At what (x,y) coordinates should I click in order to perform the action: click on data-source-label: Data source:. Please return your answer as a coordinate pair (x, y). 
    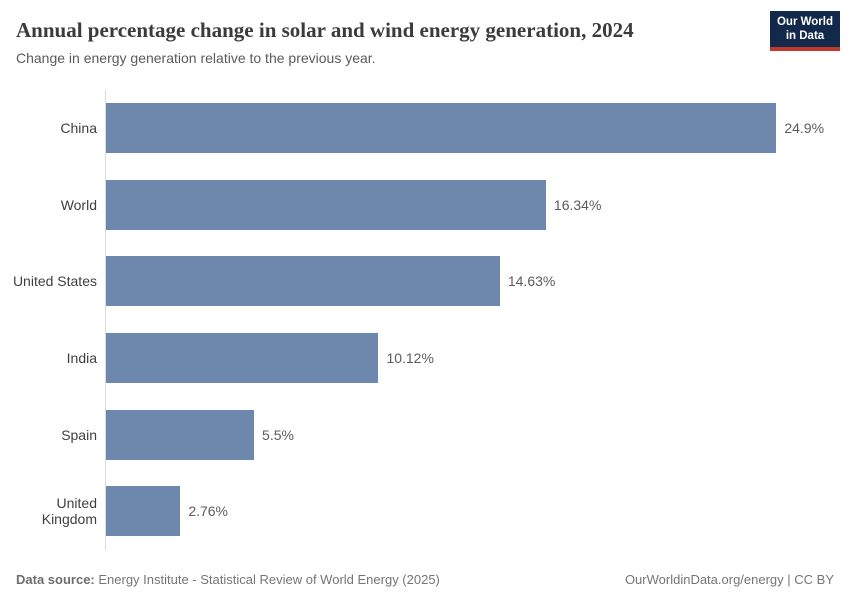
    Looking at the image, I should click on (55, 579).